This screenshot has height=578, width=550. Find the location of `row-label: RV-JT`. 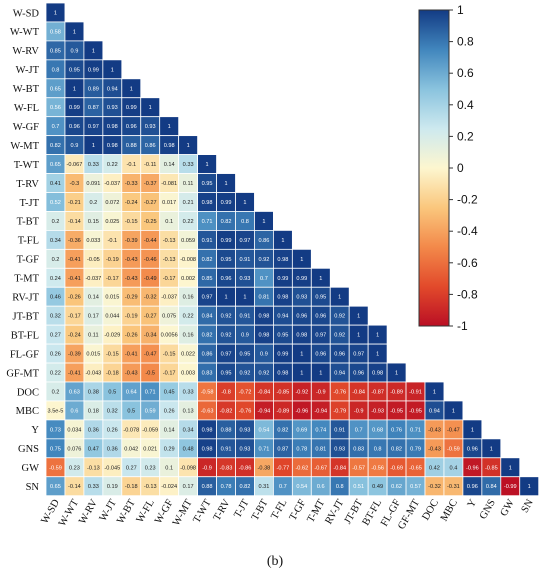

row-label: RV-JT is located at coordinates (25, 298).